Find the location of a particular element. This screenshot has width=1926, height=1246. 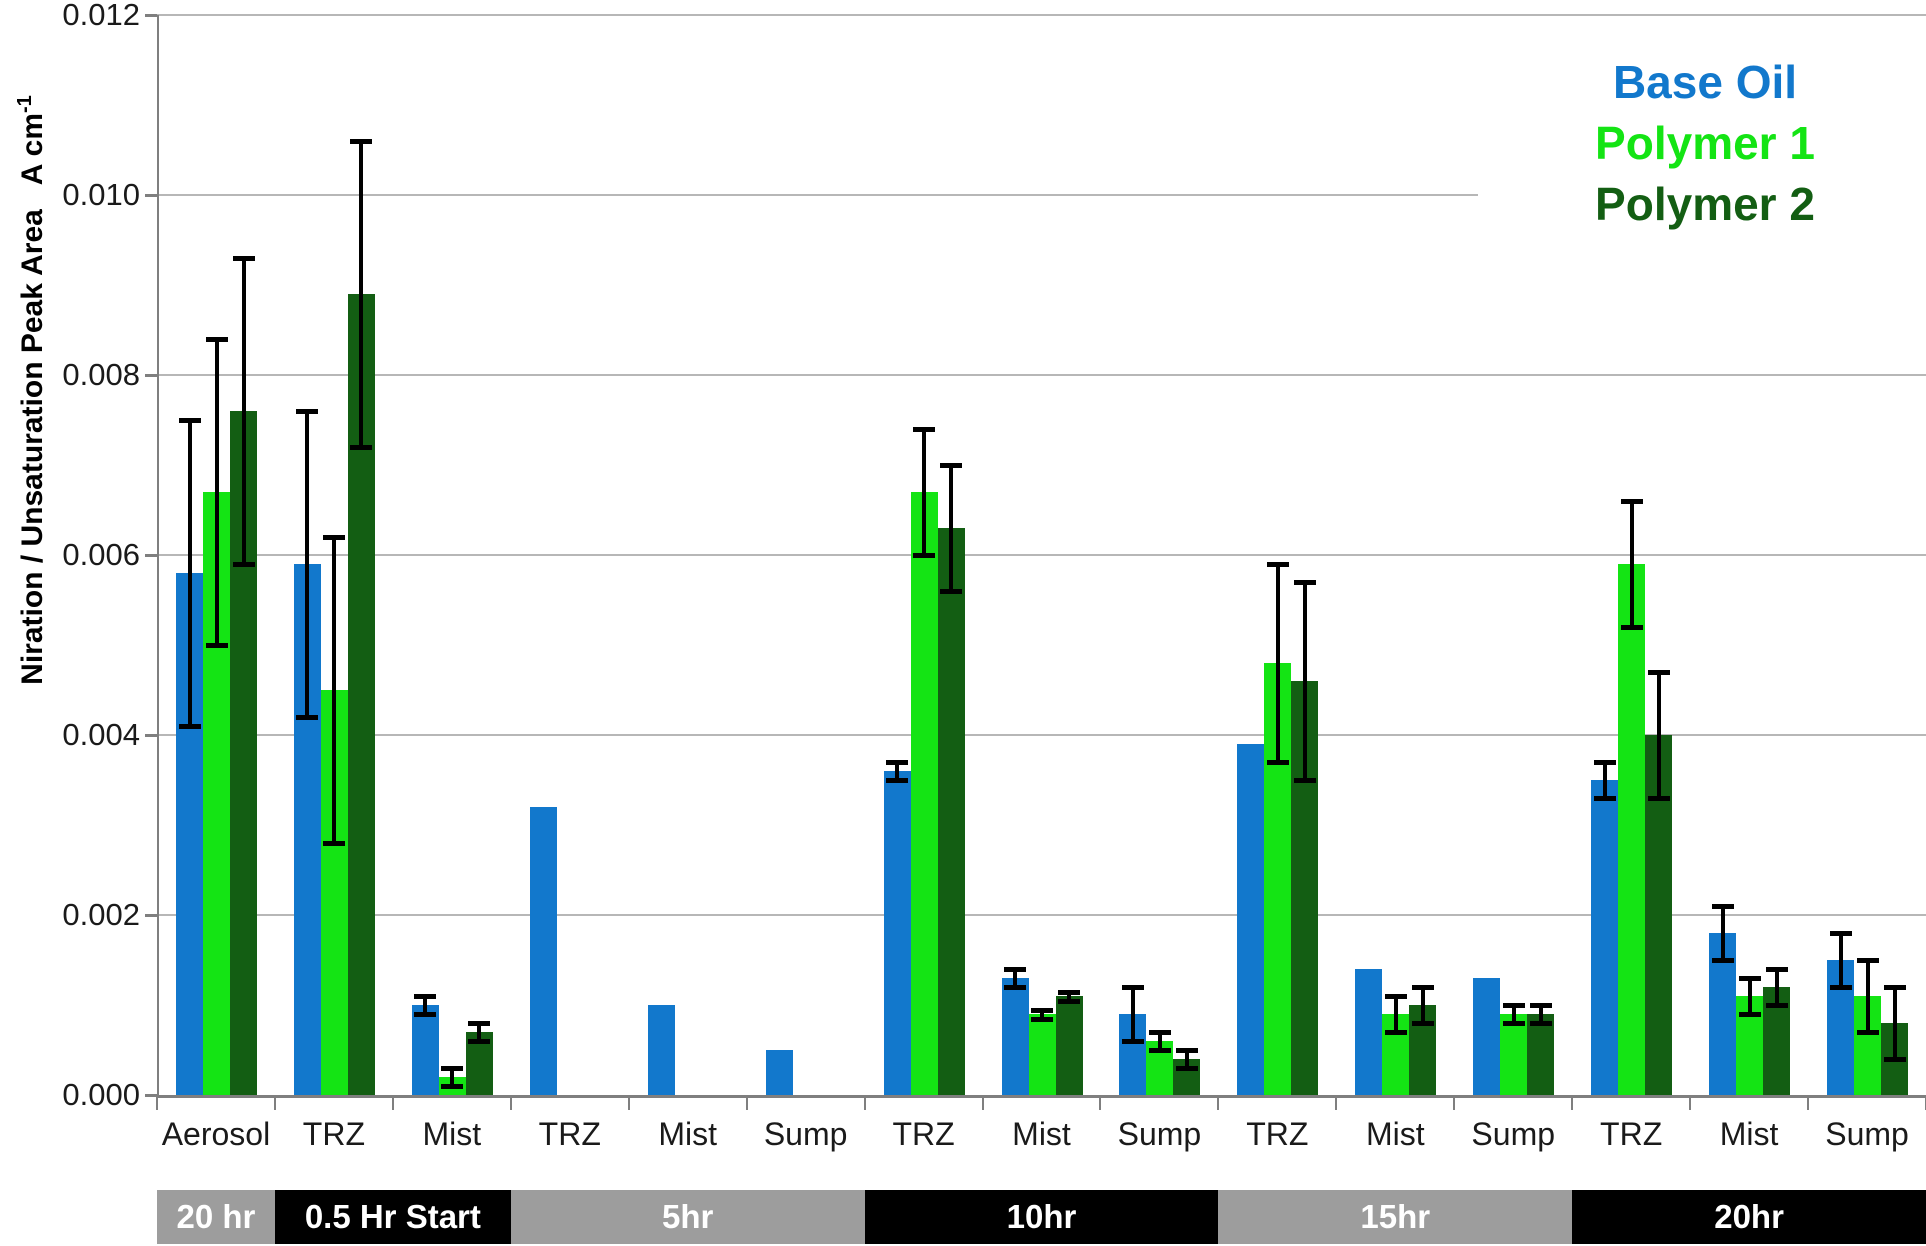

time-band: 10hr is located at coordinates (1041, 1217).